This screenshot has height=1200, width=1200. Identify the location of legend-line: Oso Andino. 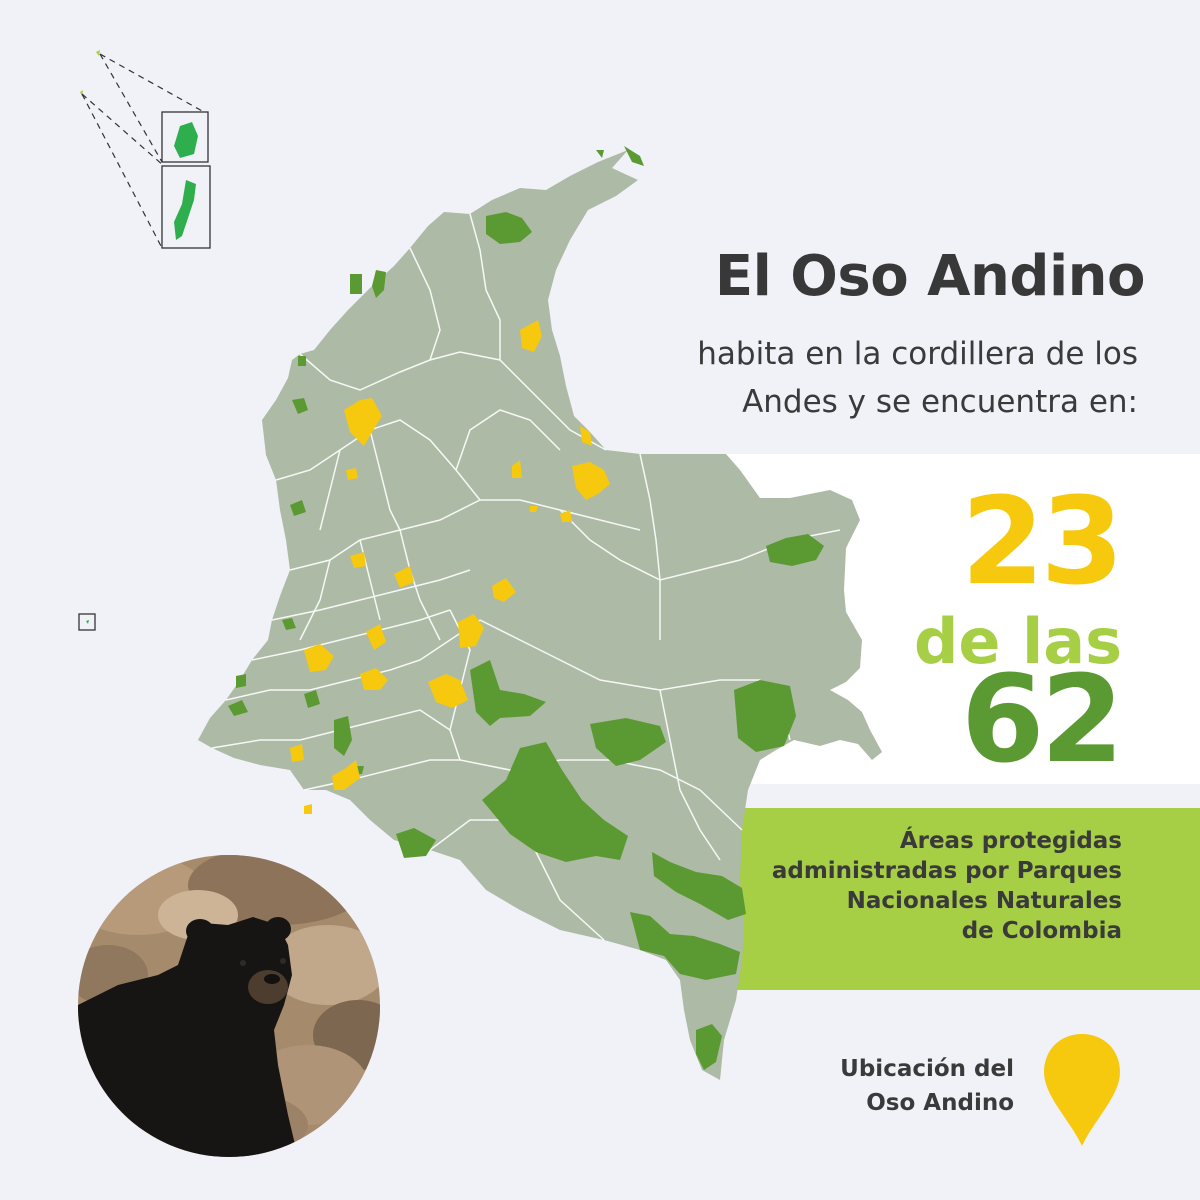
(940, 1103).